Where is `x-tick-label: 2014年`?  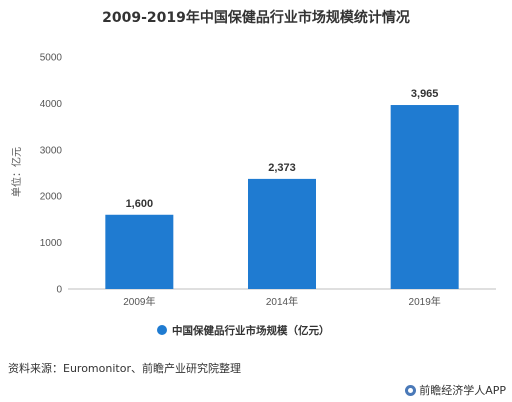 x-tick-label: 2014年 is located at coordinates (282, 301).